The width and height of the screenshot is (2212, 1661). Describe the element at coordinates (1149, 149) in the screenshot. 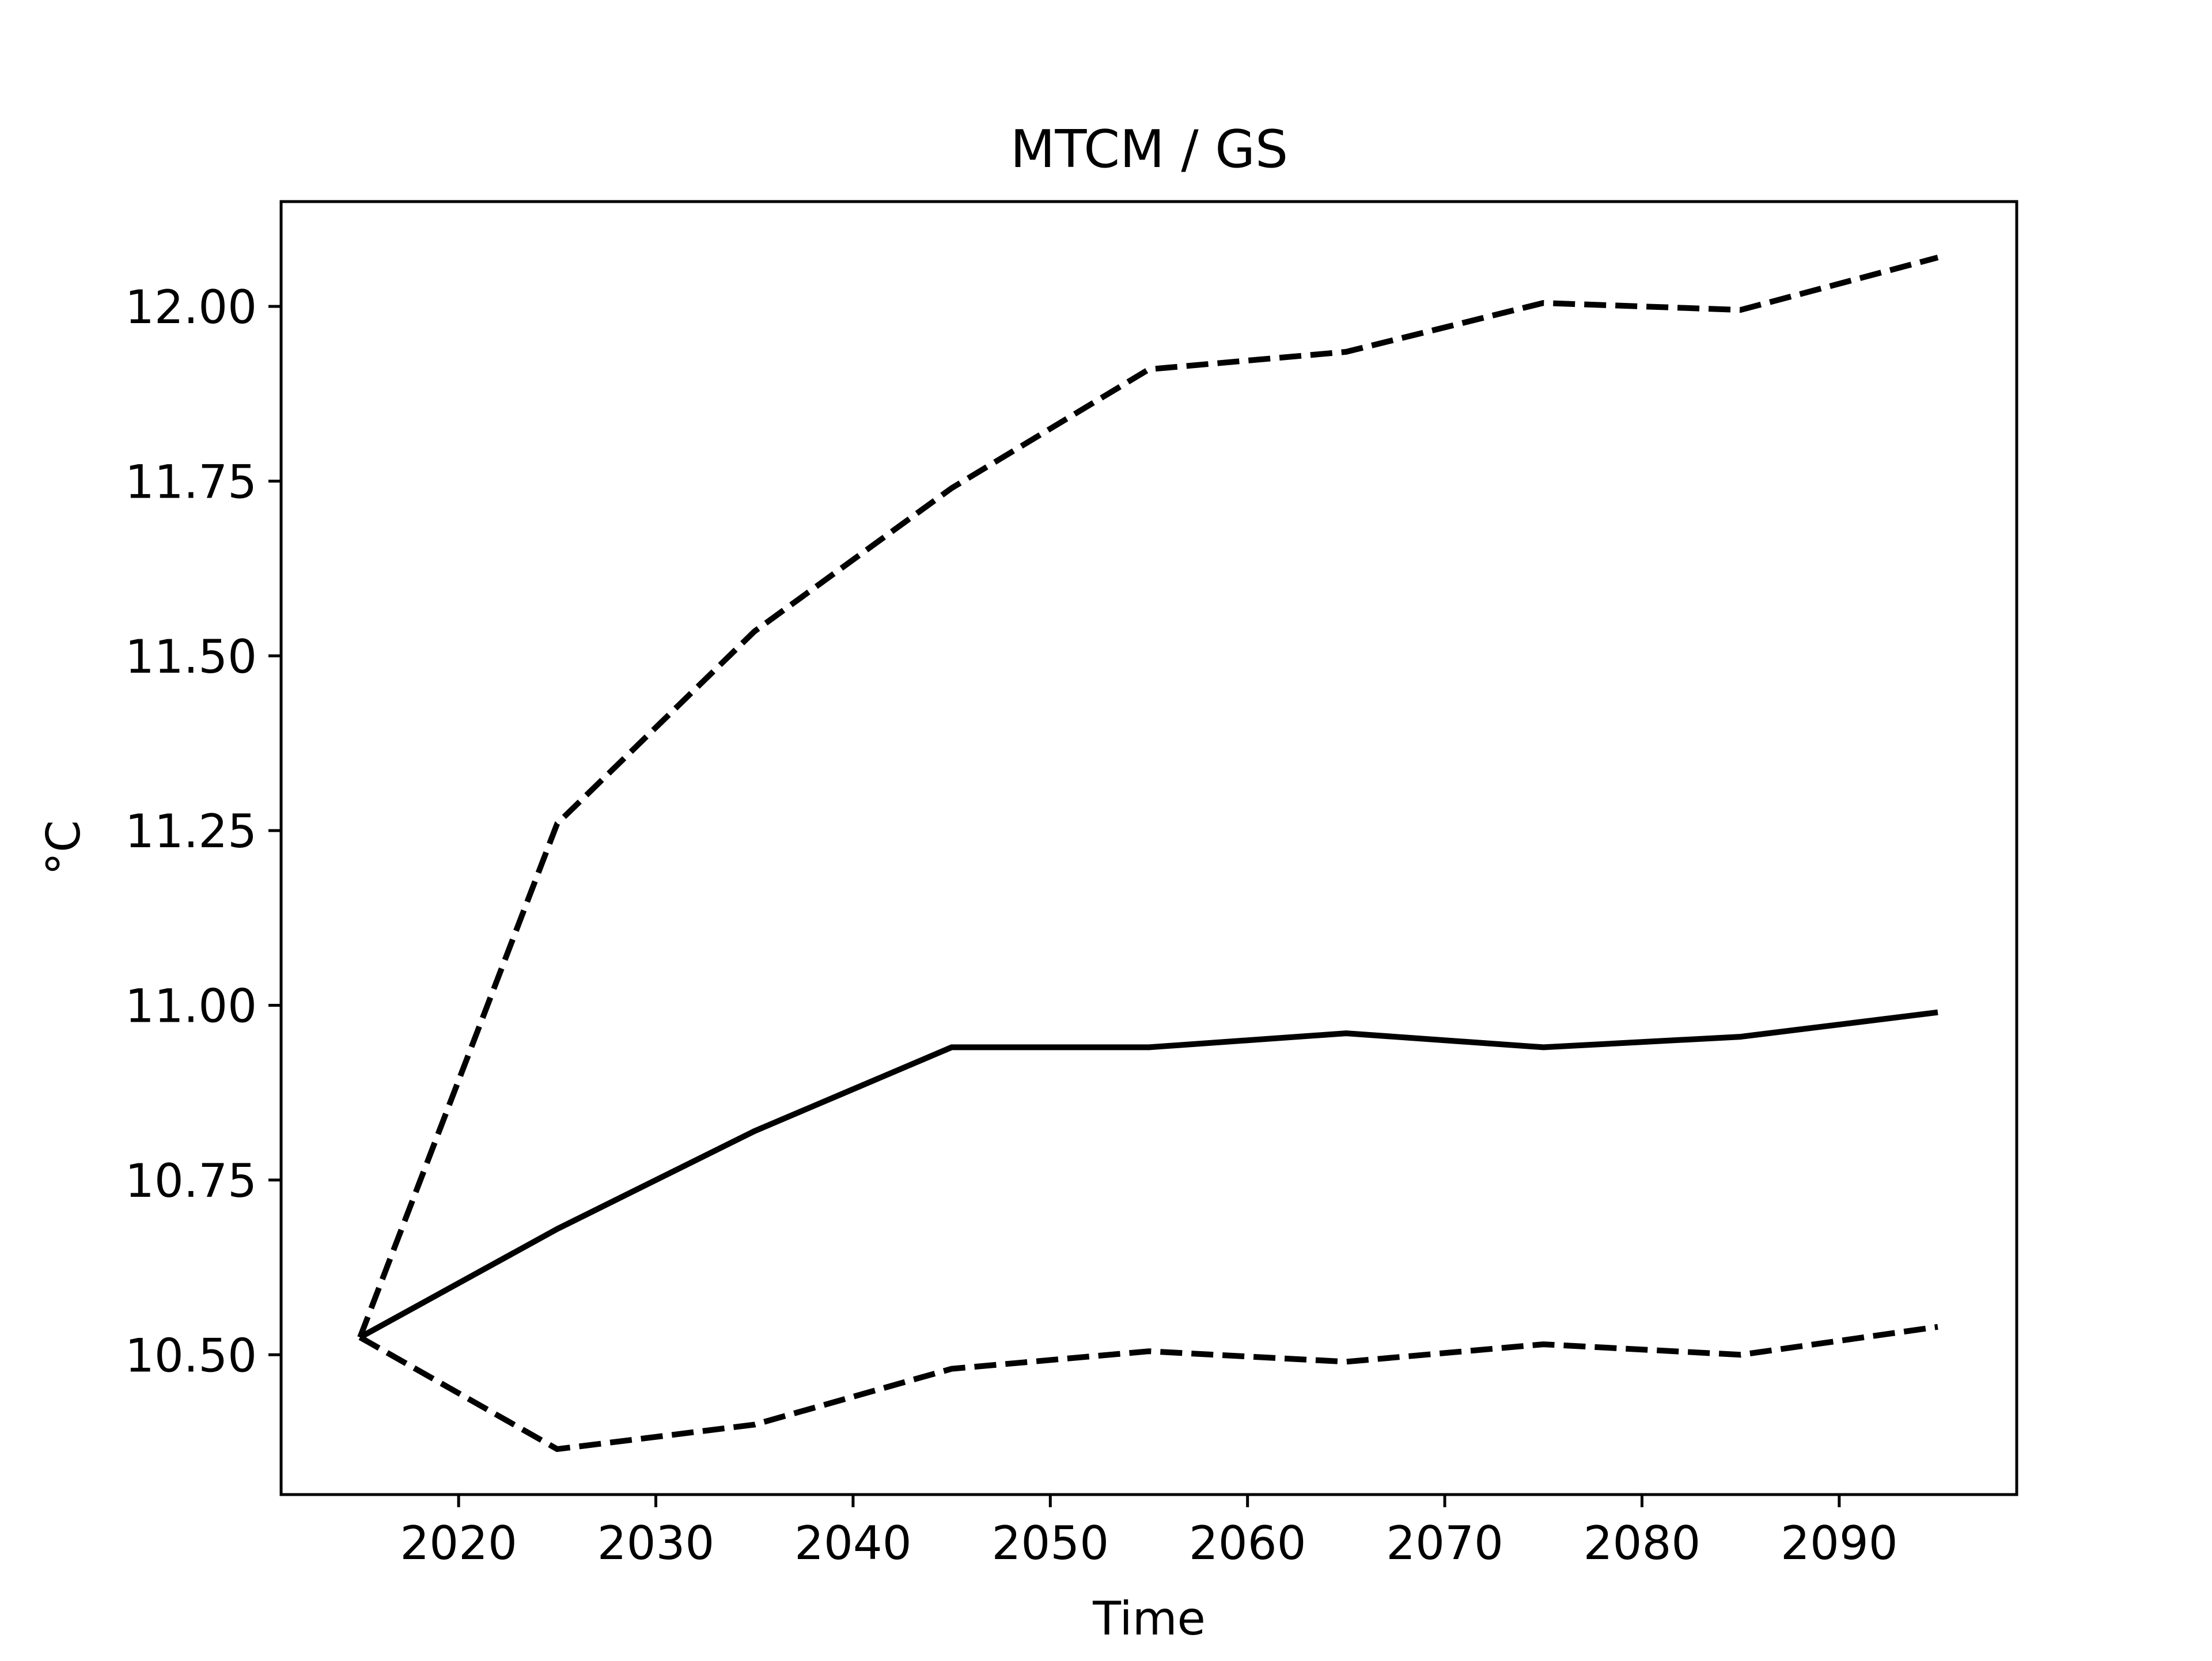

I see `chart-title: MTCM / GS` at that location.